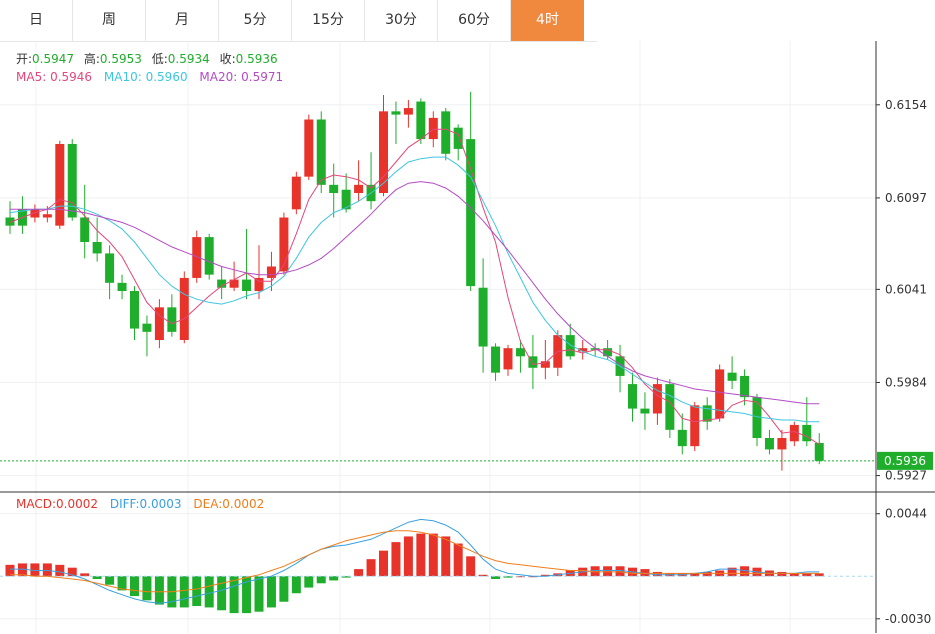 Image resolution: width=935 pixels, height=634 pixels. What do you see at coordinates (109, 20) in the screenshot?
I see `tab-1: 周` at bounding box center [109, 20].